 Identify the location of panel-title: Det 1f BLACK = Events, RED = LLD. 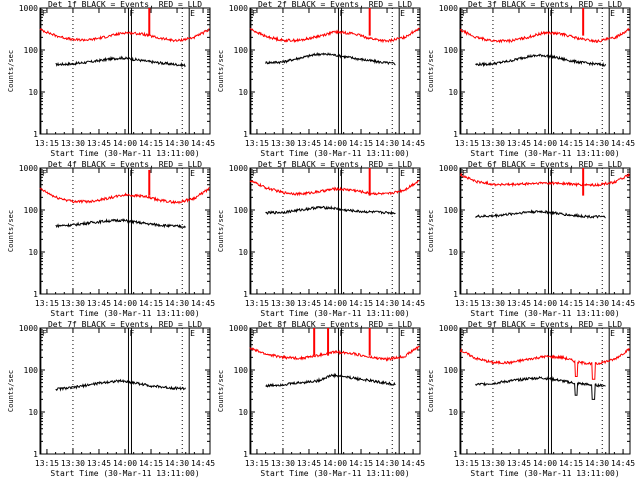
(125, 4).